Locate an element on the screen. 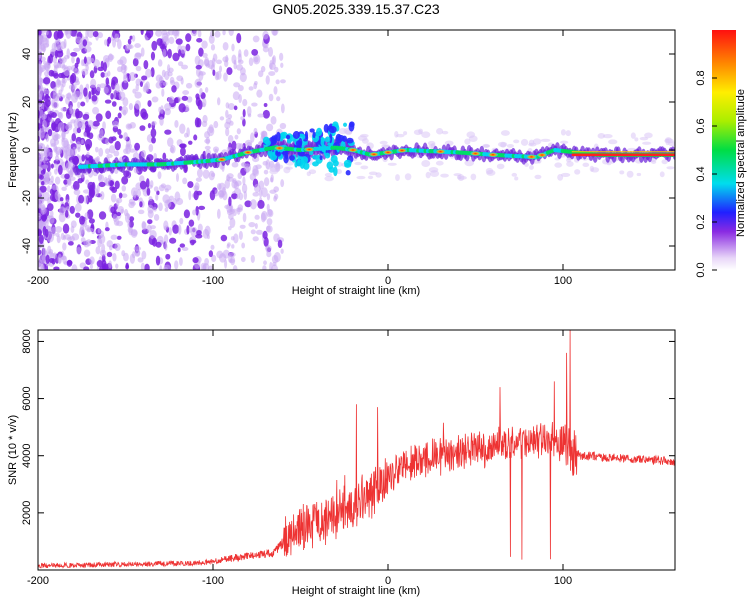 This screenshot has width=750, height=600. colorbar-tick-label: 0.8 is located at coordinates (701, 77).